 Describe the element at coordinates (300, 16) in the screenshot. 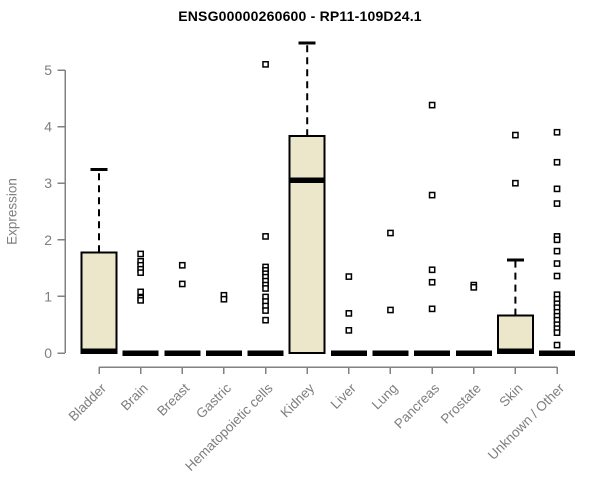

I see `chart-title: ENSG00000260600 - RP11-109D24.1` at that location.